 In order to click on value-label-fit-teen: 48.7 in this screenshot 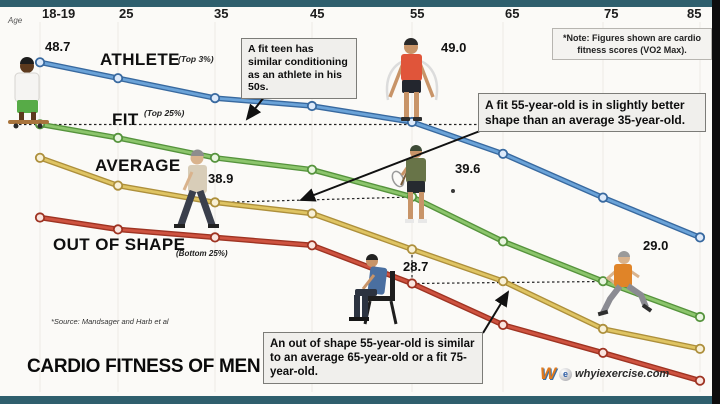, I will do `click(58, 46)`.